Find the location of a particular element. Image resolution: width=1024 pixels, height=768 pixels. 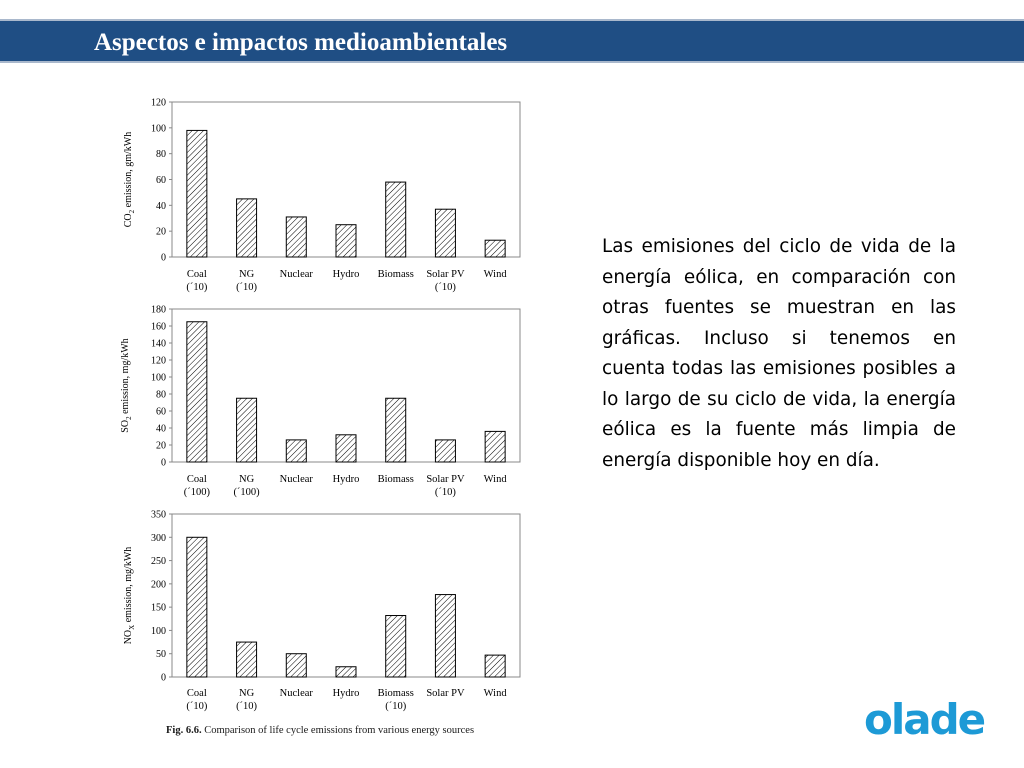

olade-logo: olade is located at coordinates (925, 719).